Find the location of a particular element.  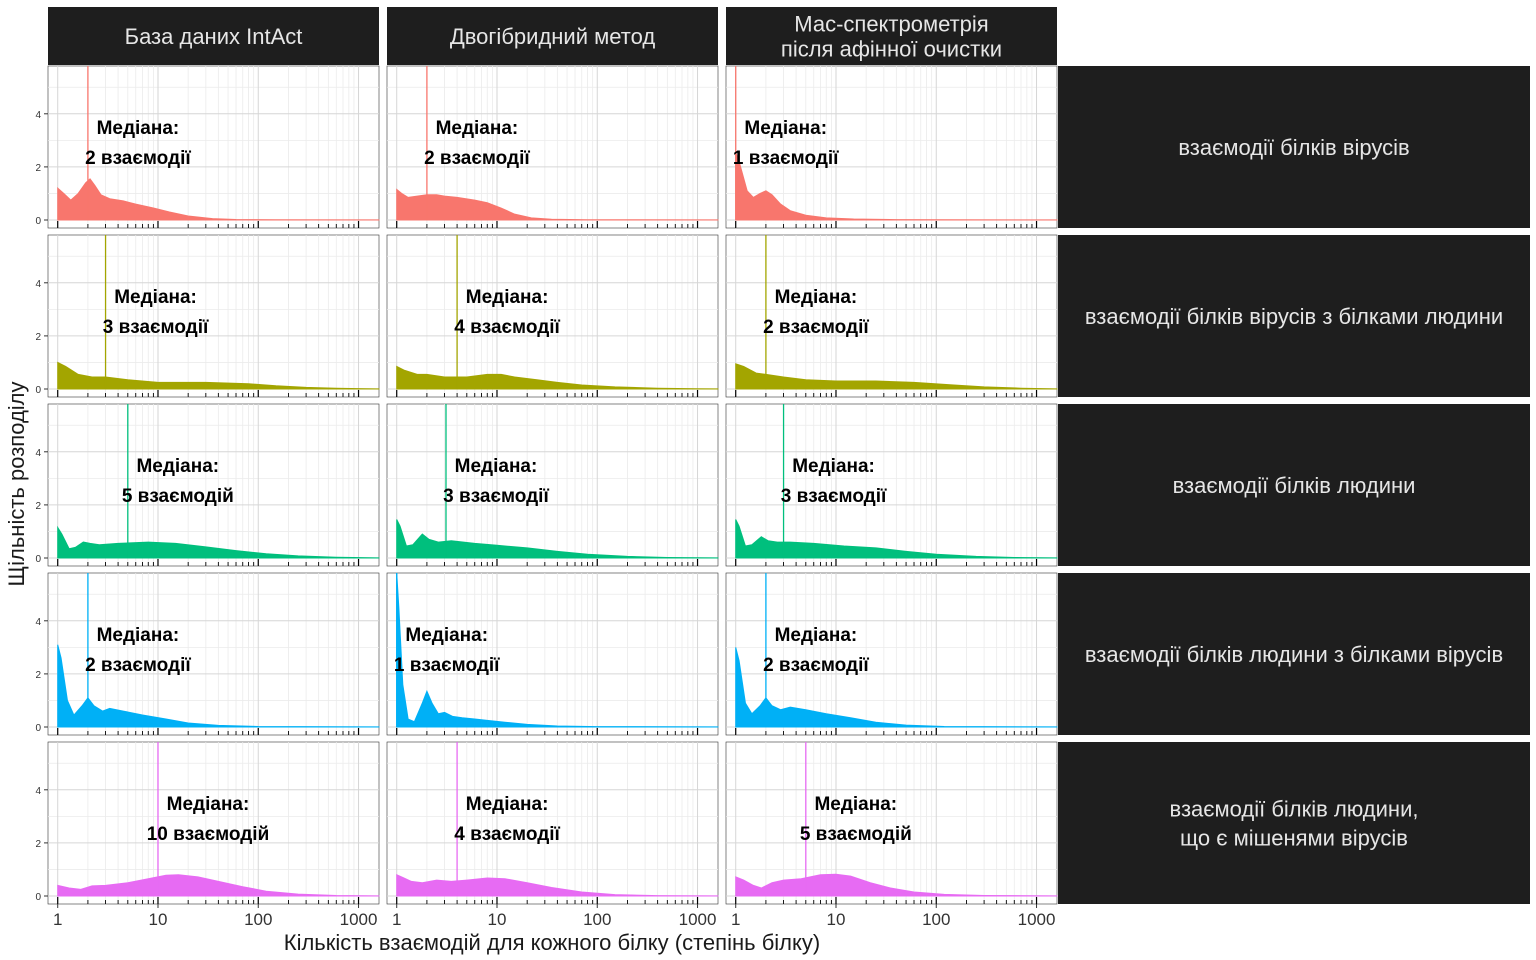

panel-r3-c0: Медіана: 2 взаємодії is located at coordinates (213, 654).